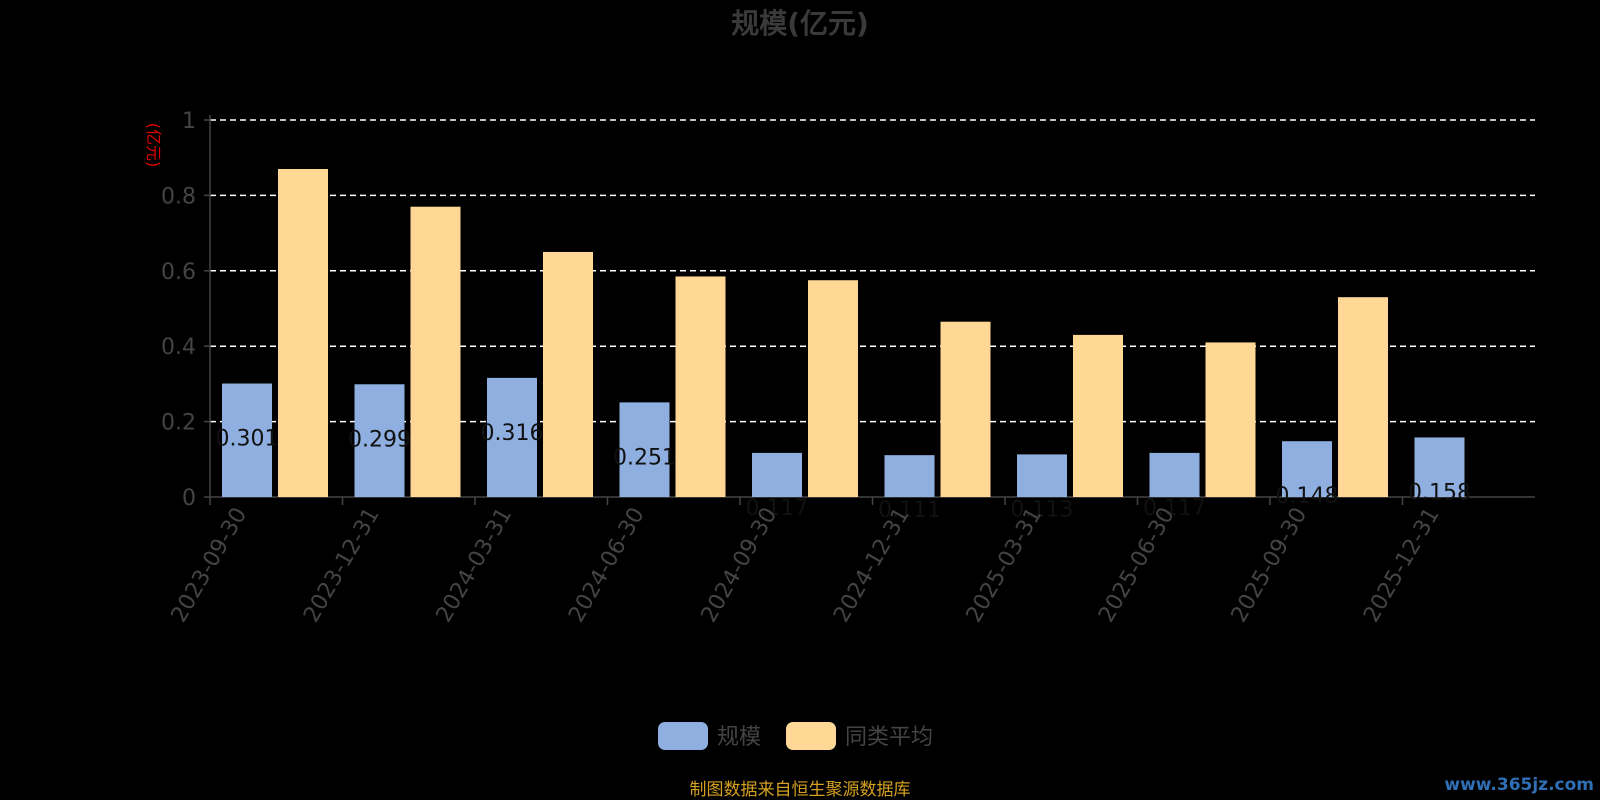  Describe the element at coordinates (178, 423) in the screenshot. I see `y-tick-label: 0.2` at that location.